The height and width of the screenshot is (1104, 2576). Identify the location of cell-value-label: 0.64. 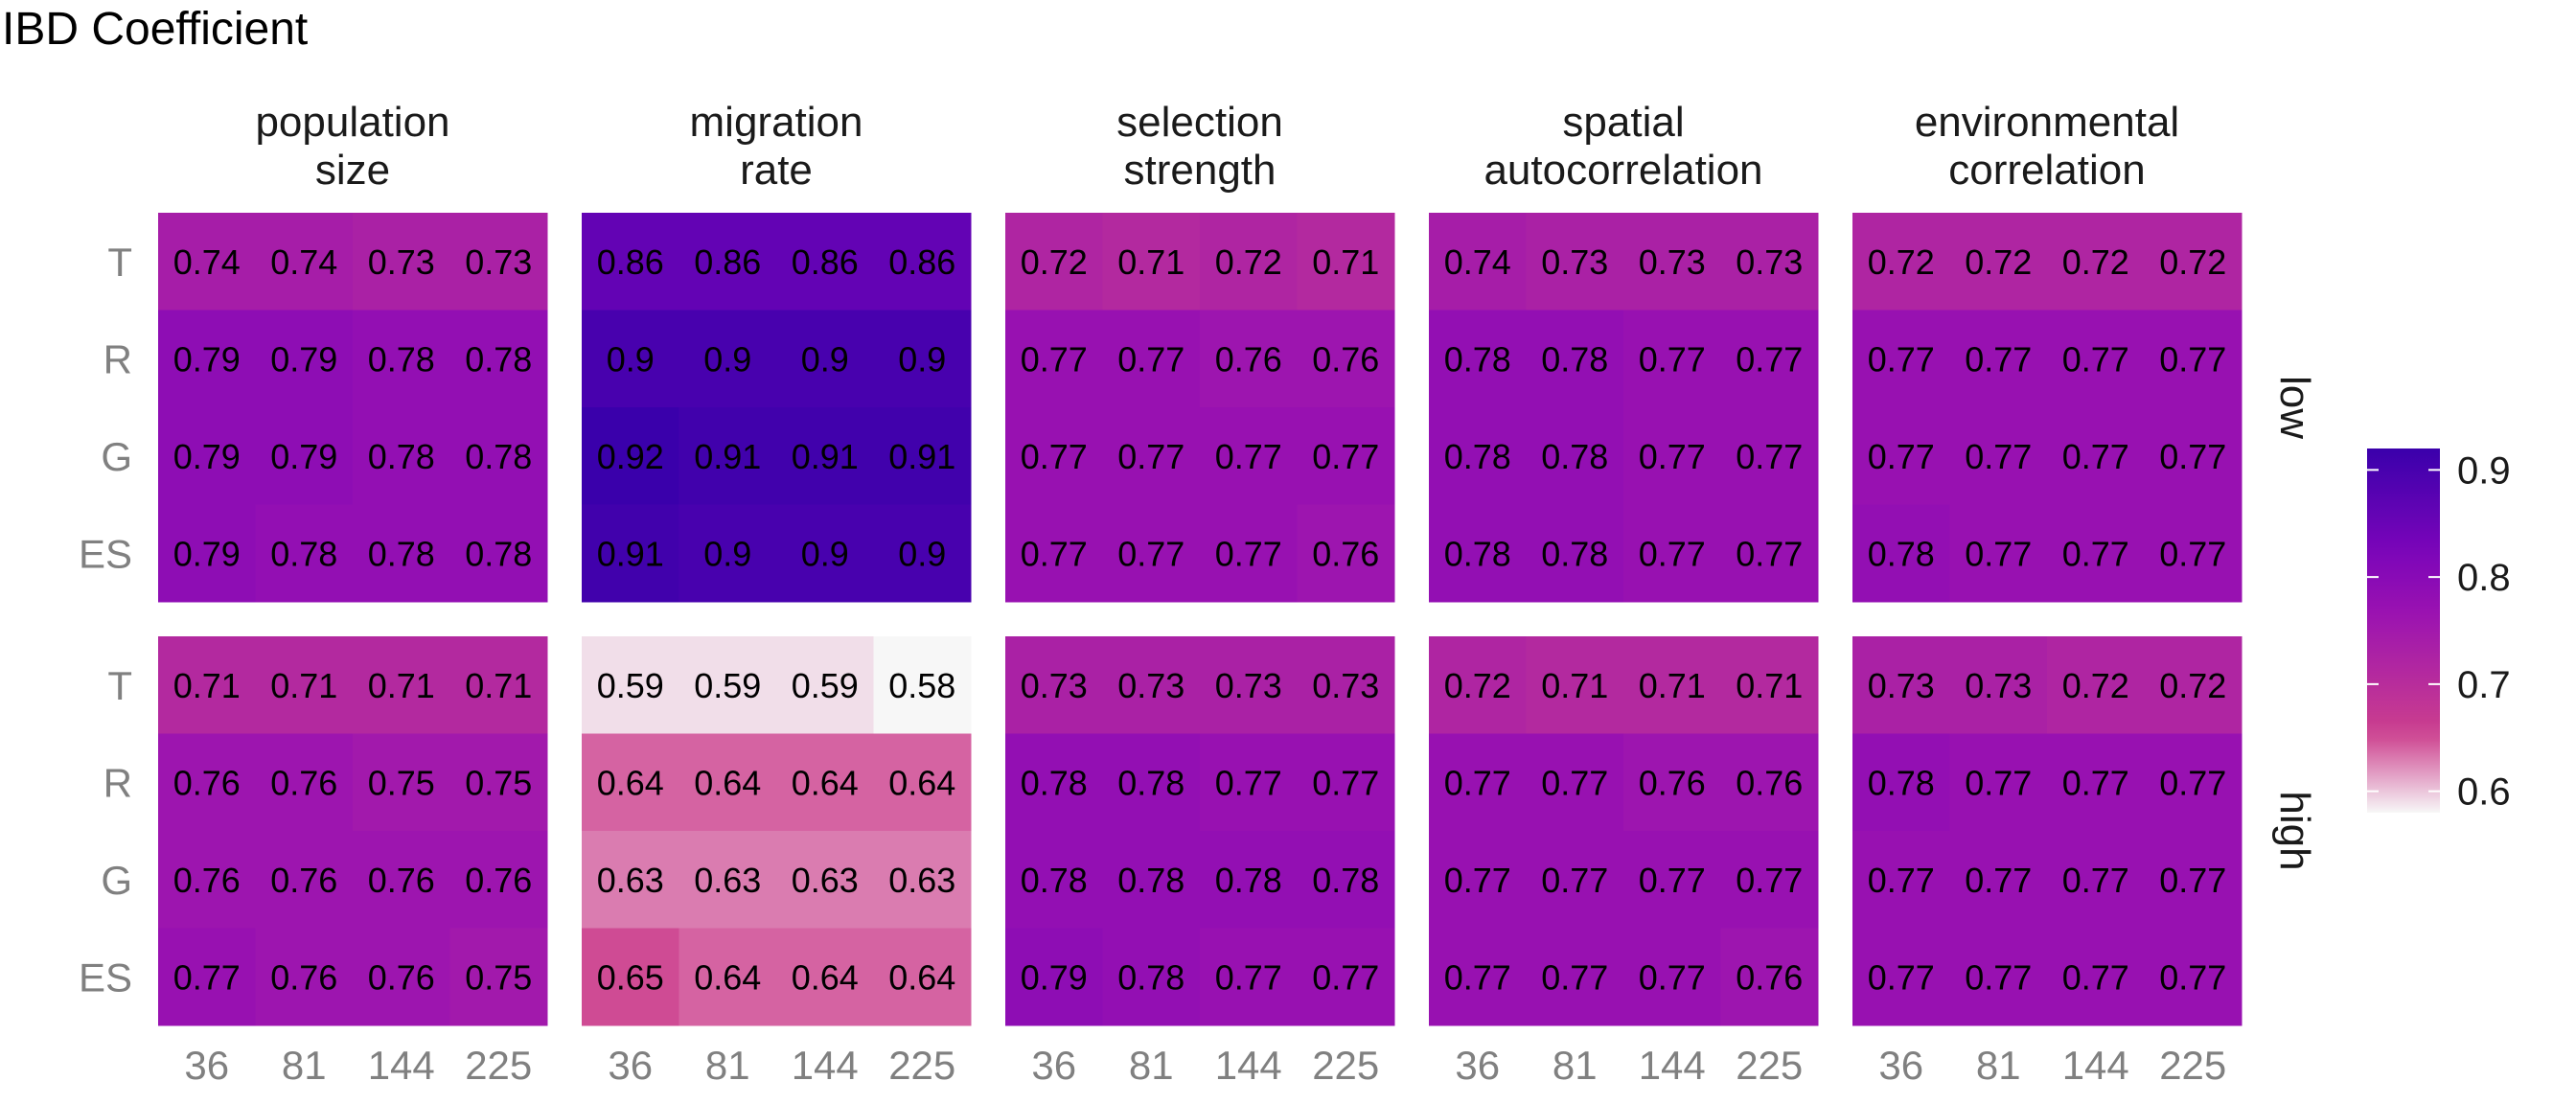
(630, 782).